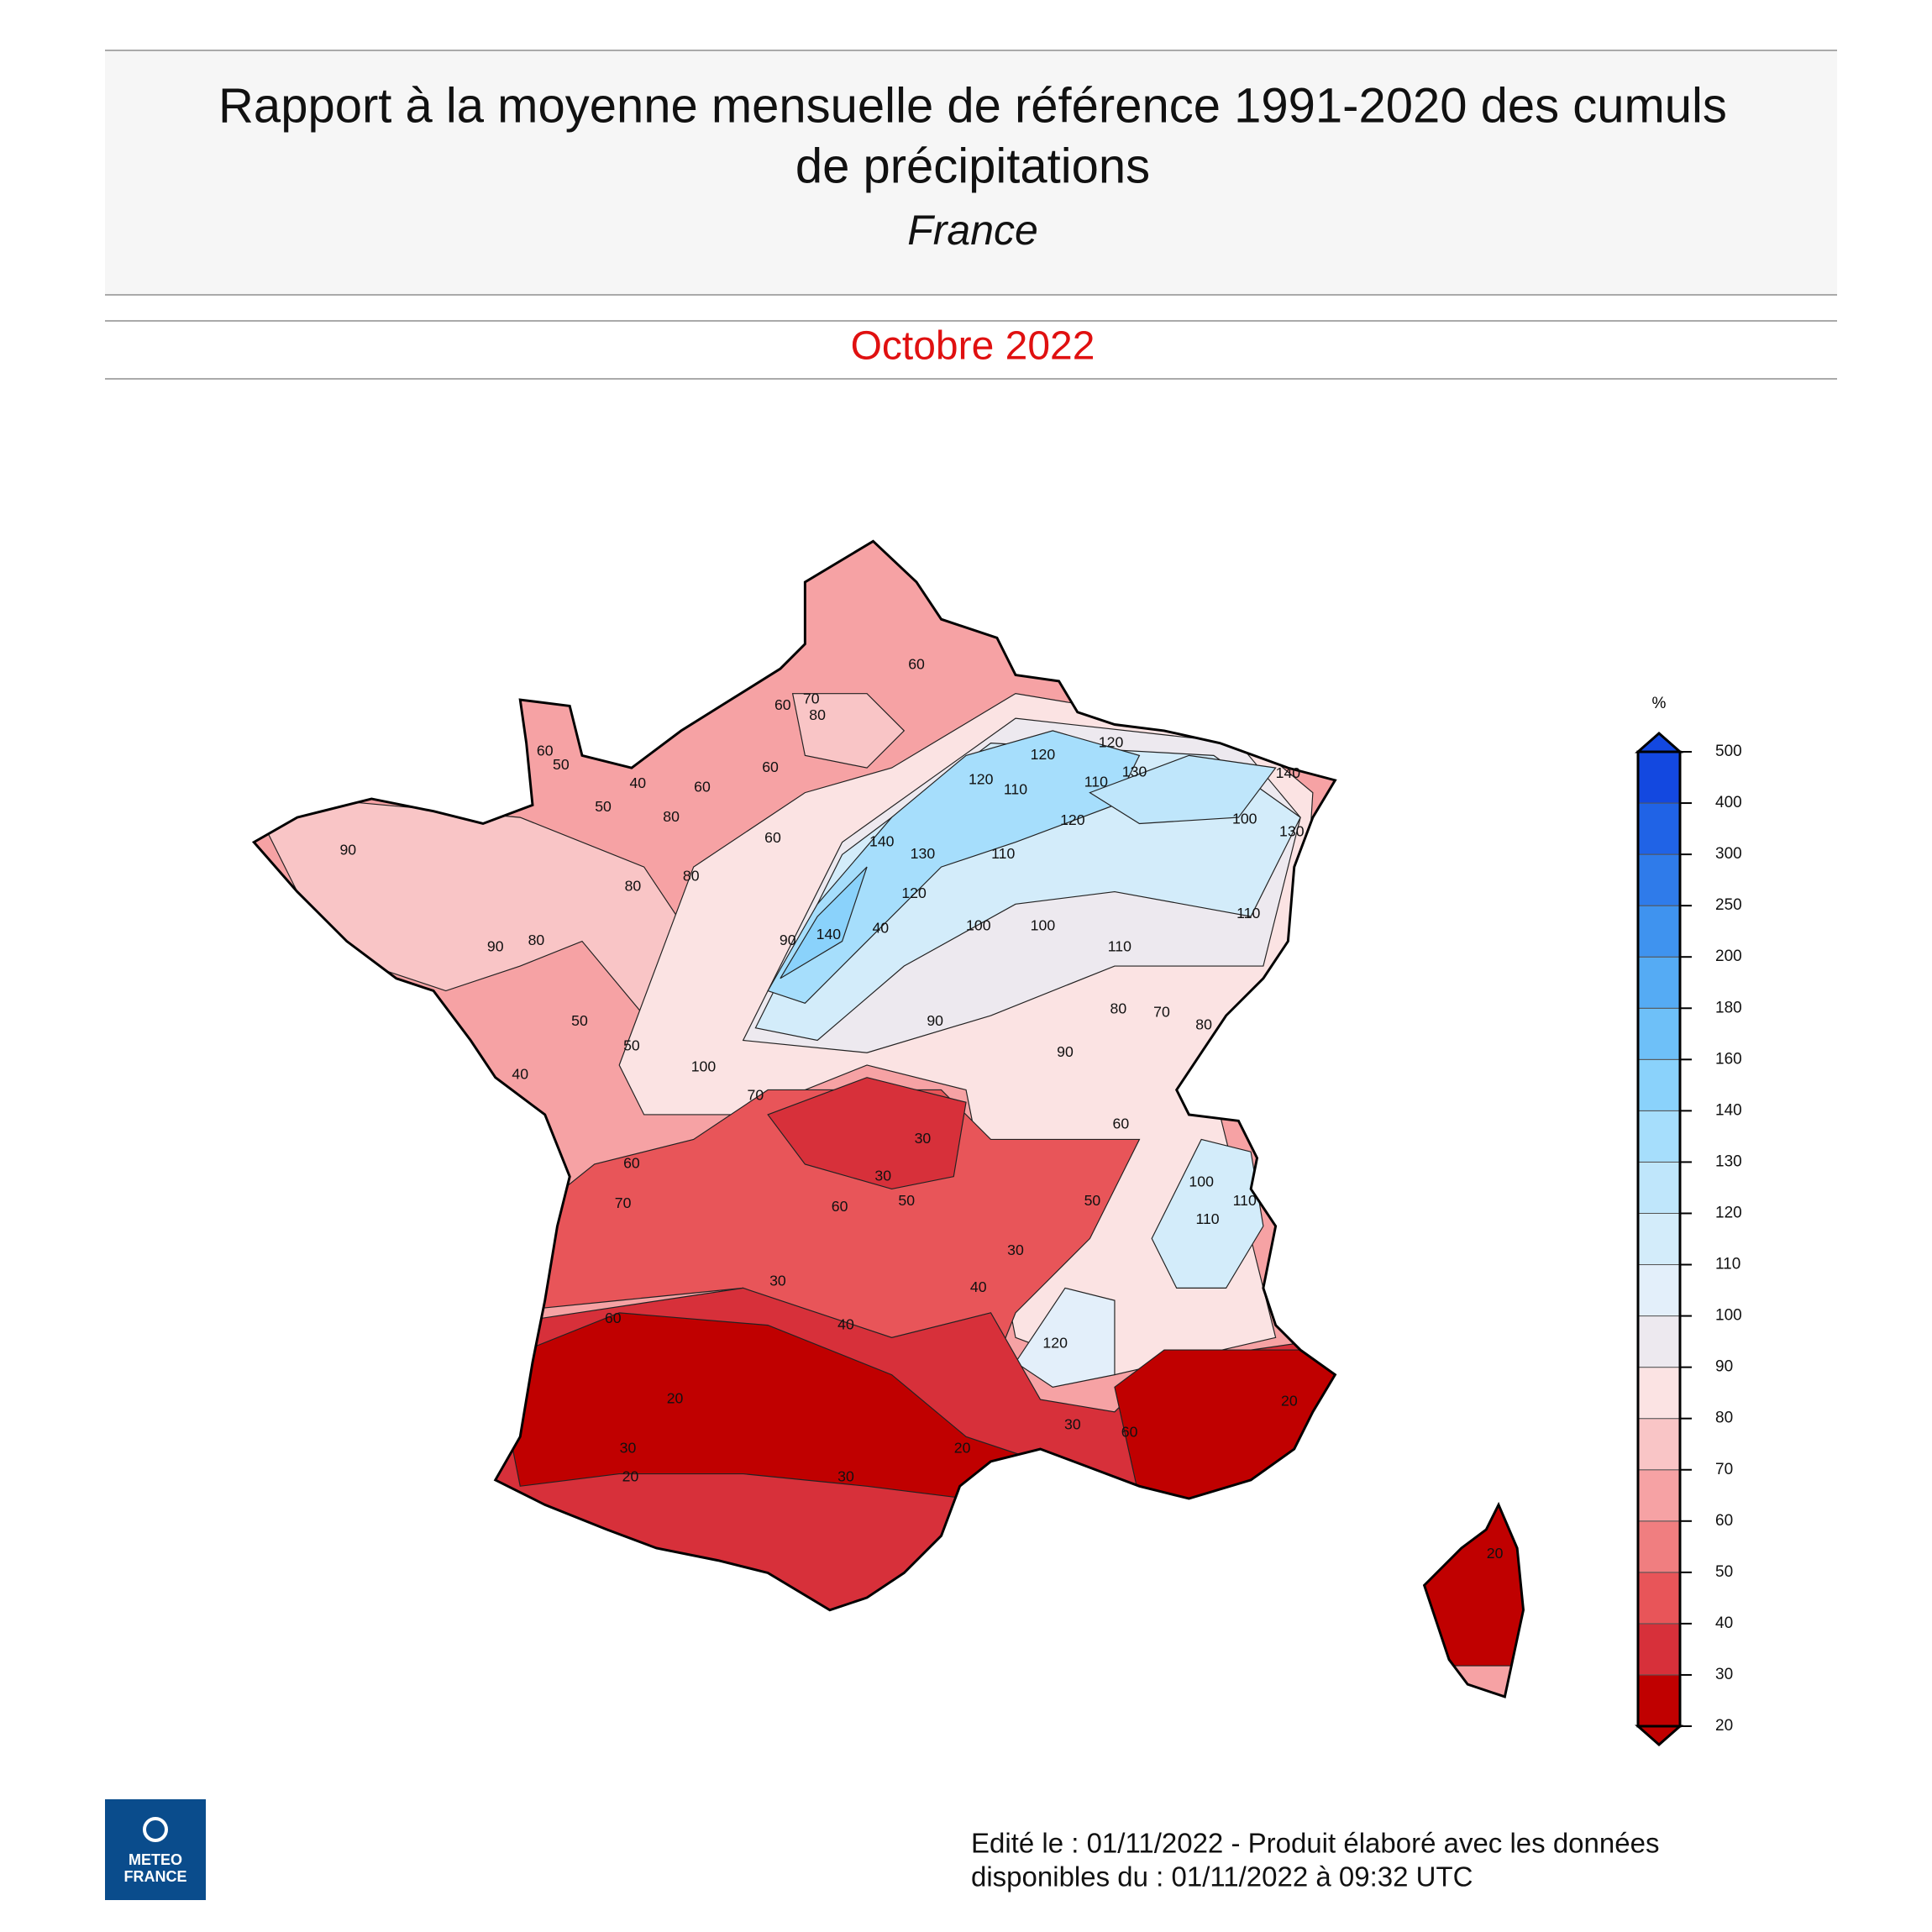 The width and height of the screenshot is (1932, 1932). I want to click on legend-tick-label: 140, so click(1728, 1110).